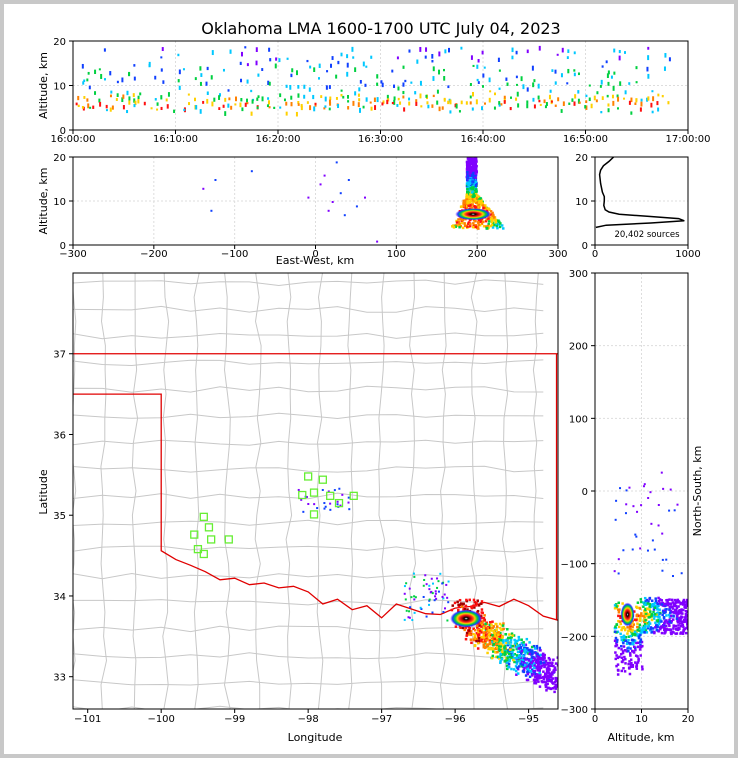  What do you see at coordinates (228, 539) in the screenshot?
I see `lma-station-marker` at bounding box center [228, 539].